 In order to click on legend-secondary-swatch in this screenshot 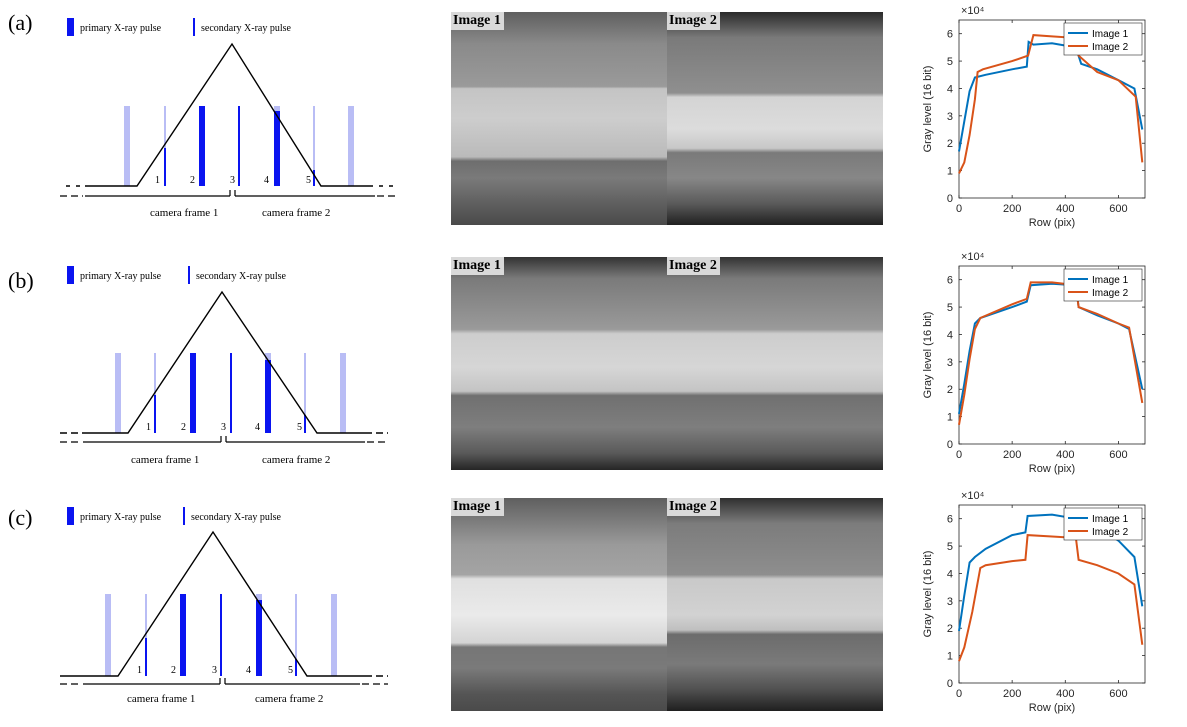, I will do `click(184, 516)`.